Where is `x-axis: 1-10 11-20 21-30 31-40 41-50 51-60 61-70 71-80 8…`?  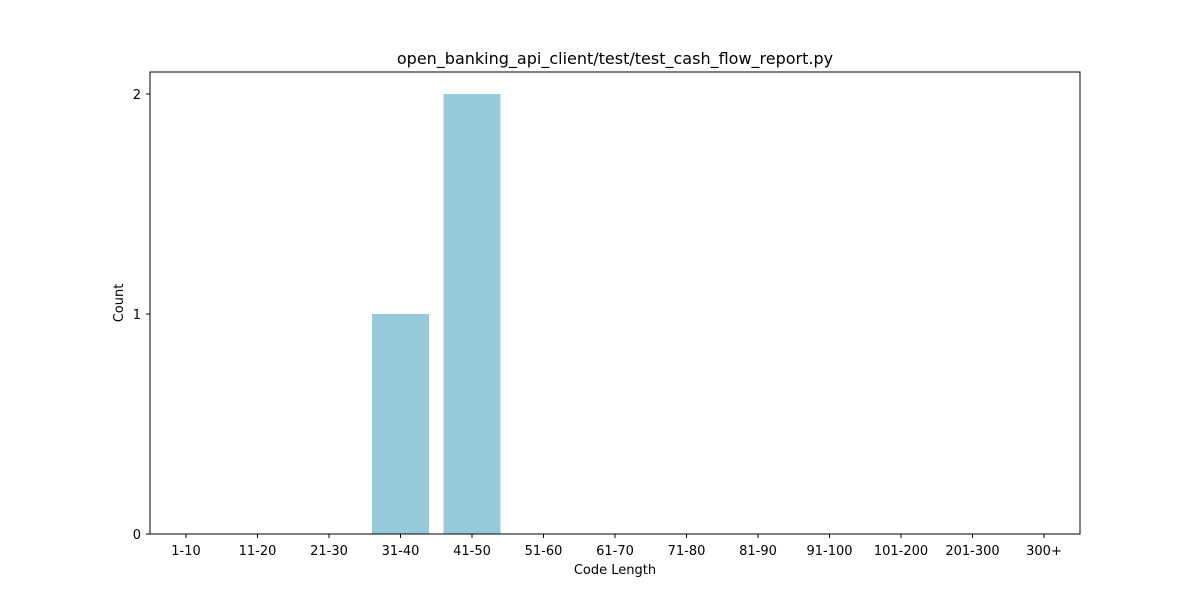 x-axis: 1-10 11-20 21-30 31-40 41-50 51-60 61-70 71-80 8… is located at coordinates (616, 546).